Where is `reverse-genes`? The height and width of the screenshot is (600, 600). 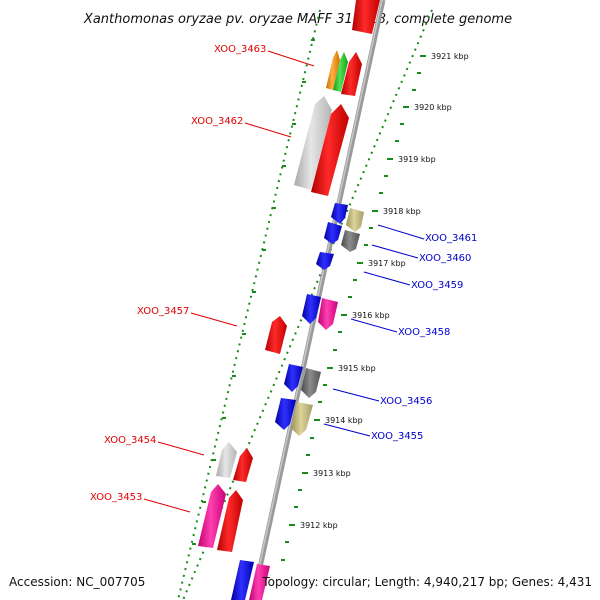
reverse-genes is located at coordinates (297, 401).